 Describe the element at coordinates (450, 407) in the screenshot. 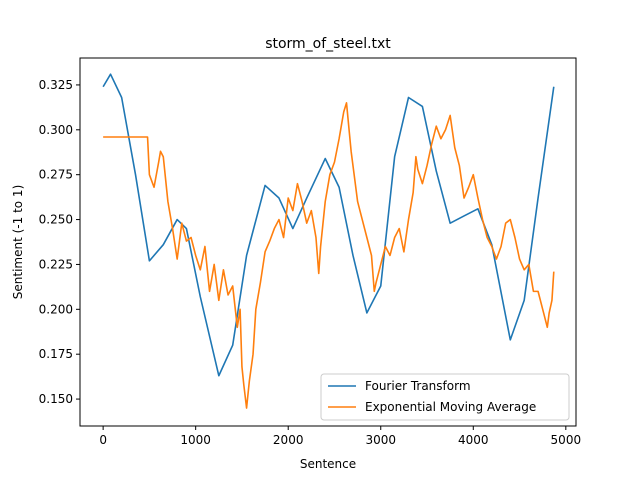

I see `legend-label-ema: Exponential Moving Average` at that location.